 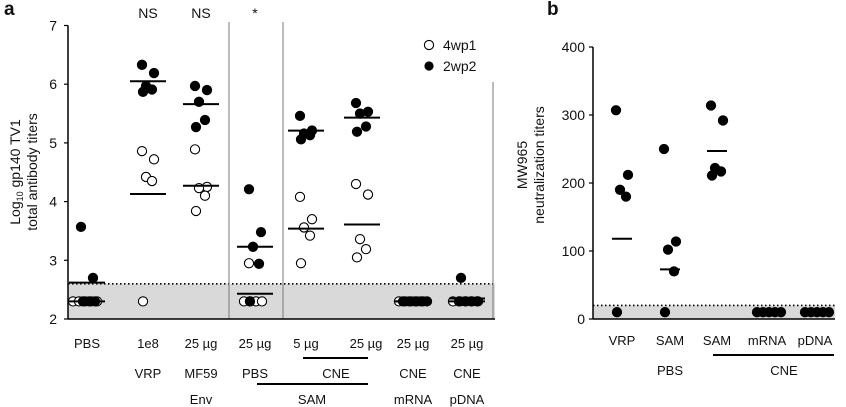 I want to click on y-axis-label-a: Log10 gp140 TV1, so click(x=16, y=172).